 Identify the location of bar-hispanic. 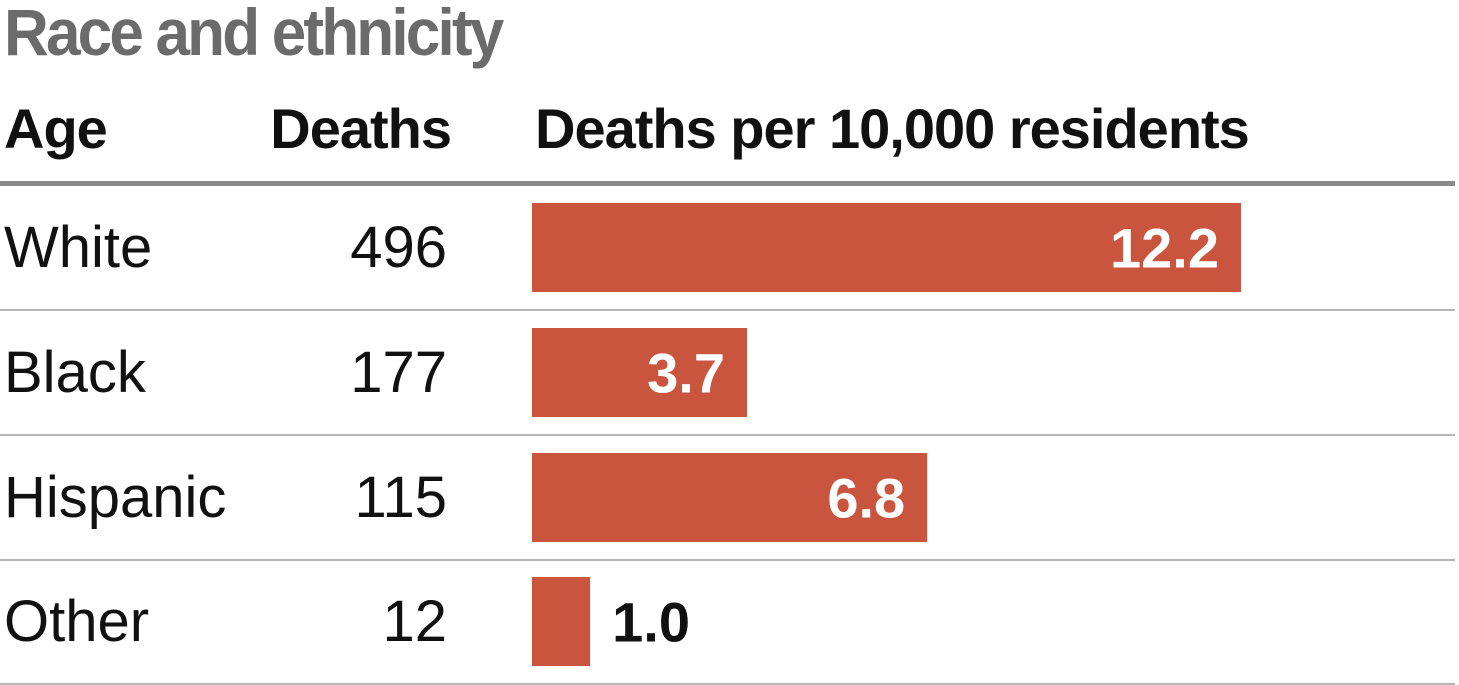
(730, 497).